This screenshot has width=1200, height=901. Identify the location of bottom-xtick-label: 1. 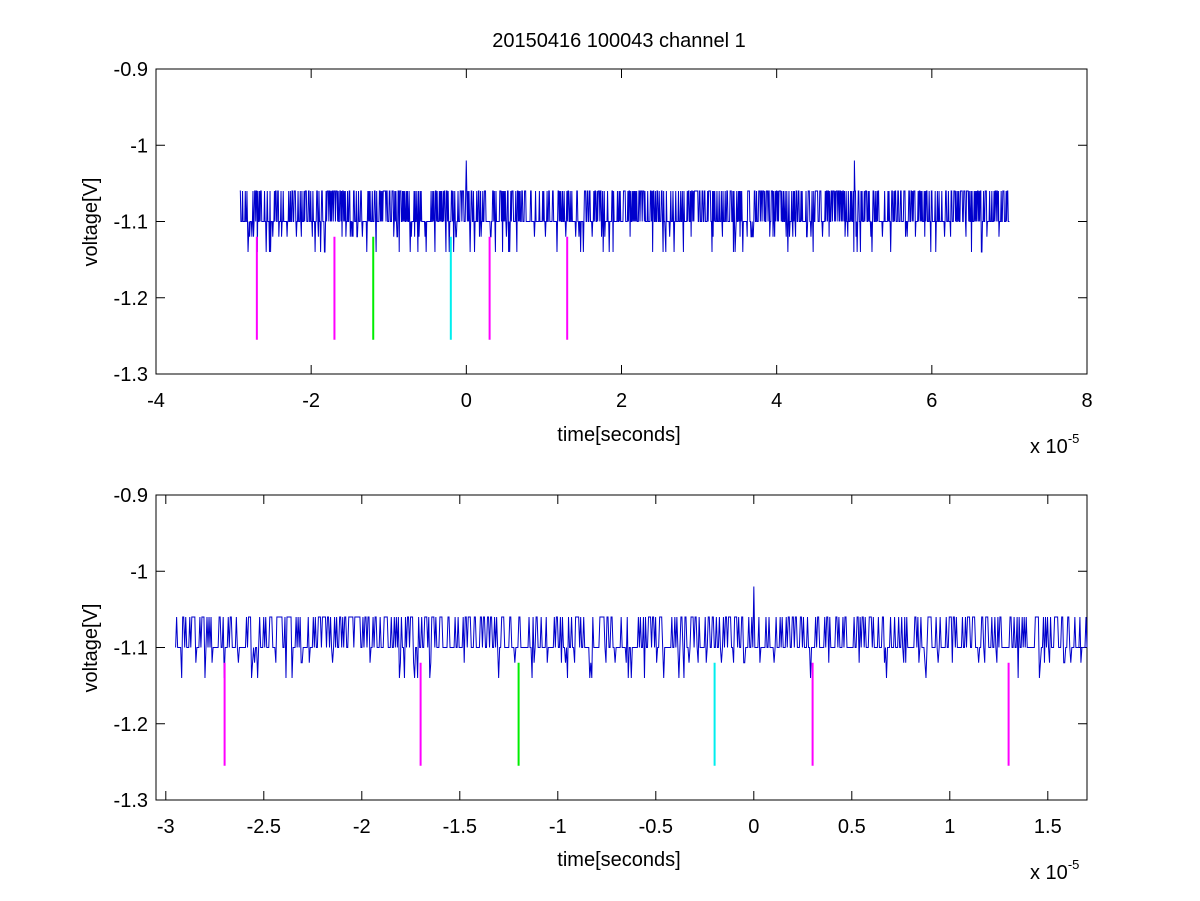
(949, 827).